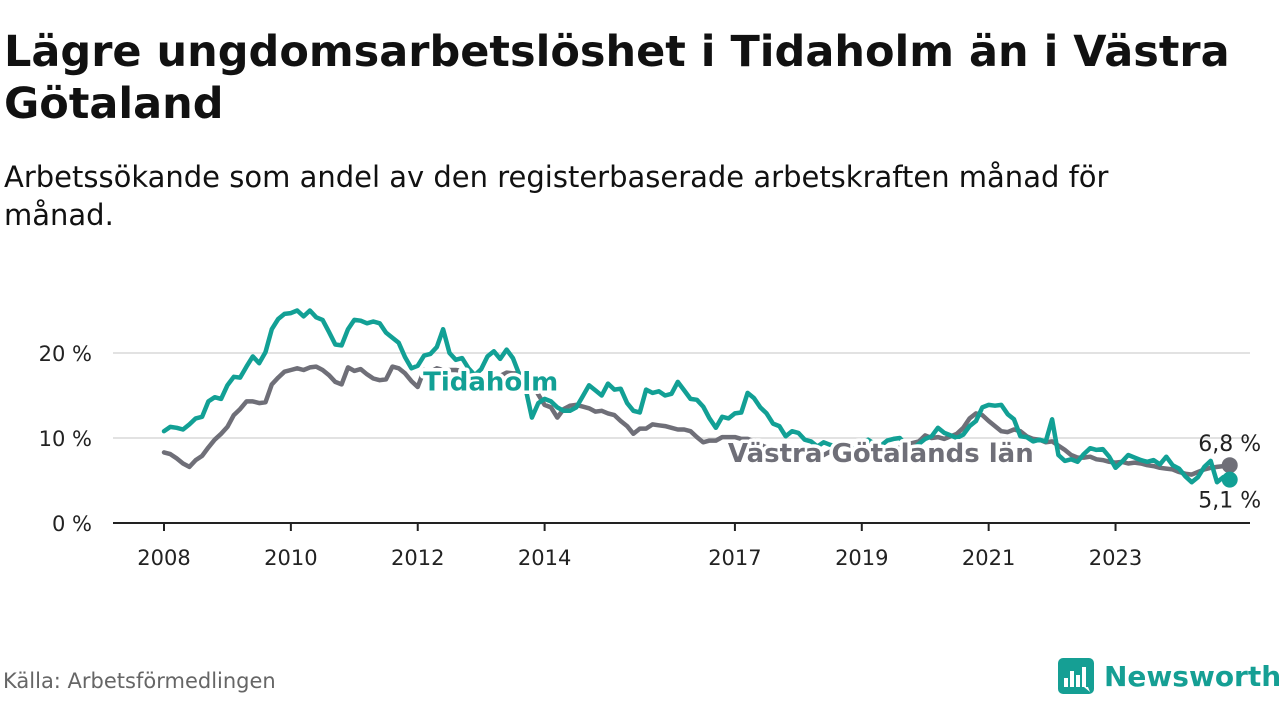  Describe the element at coordinates (1076, 676) in the screenshot. I see `newsworthy-logo-icon` at that location.